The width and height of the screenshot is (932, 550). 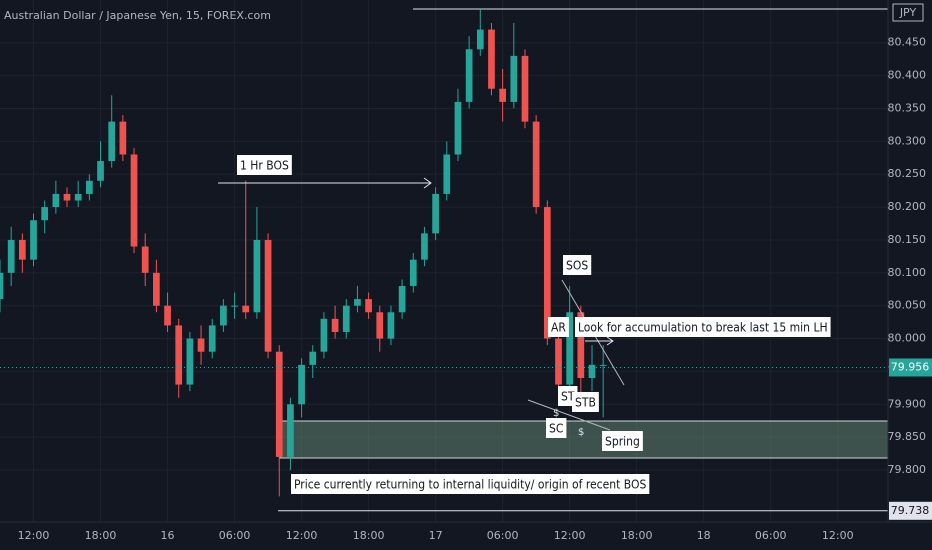 What do you see at coordinates (907, 107) in the screenshot?
I see `y-tick-label: 80.350` at bounding box center [907, 107].